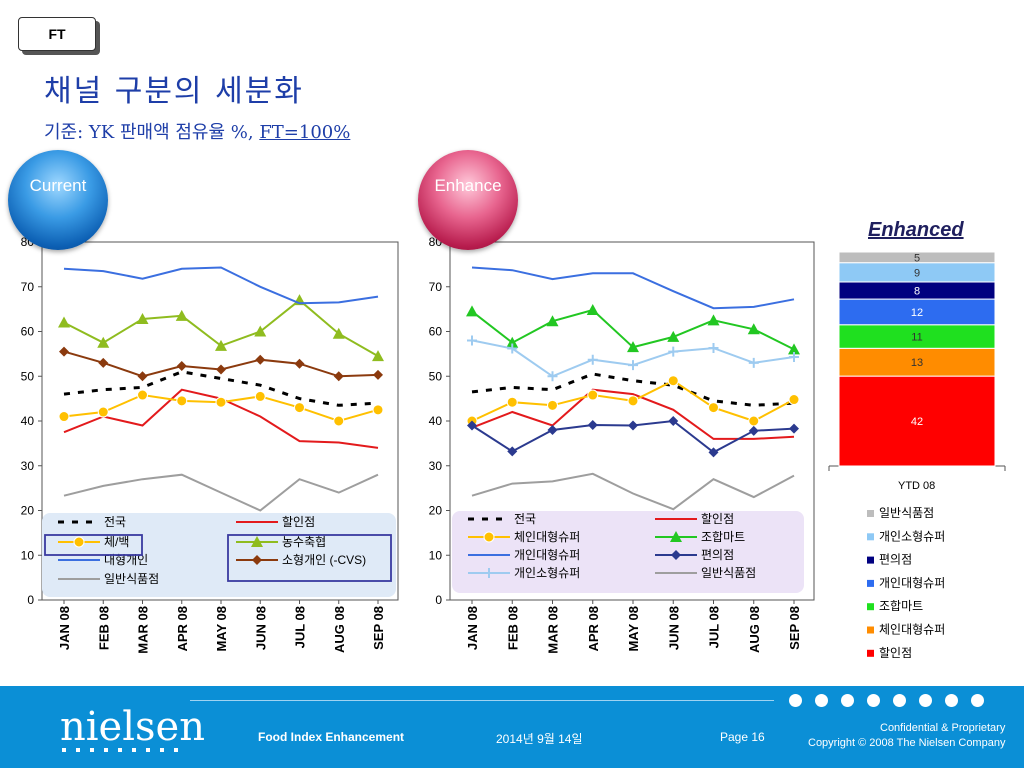 Image resolution: width=1024 pixels, height=768 pixels. I want to click on bar-legend-label: 개인대형슈퍼, so click(912, 583).